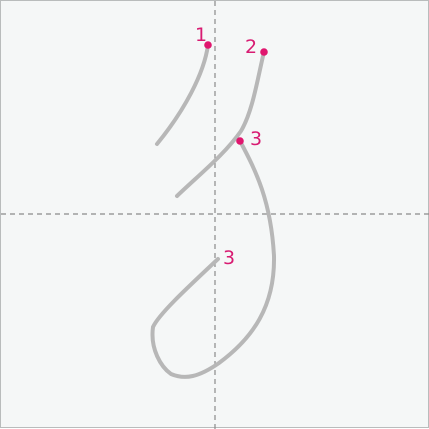 The height and width of the screenshot is (429, 429). Describe the element at coordinates (264, 52) in the screenshot. I see `stroke-2-start-marker` at that location.